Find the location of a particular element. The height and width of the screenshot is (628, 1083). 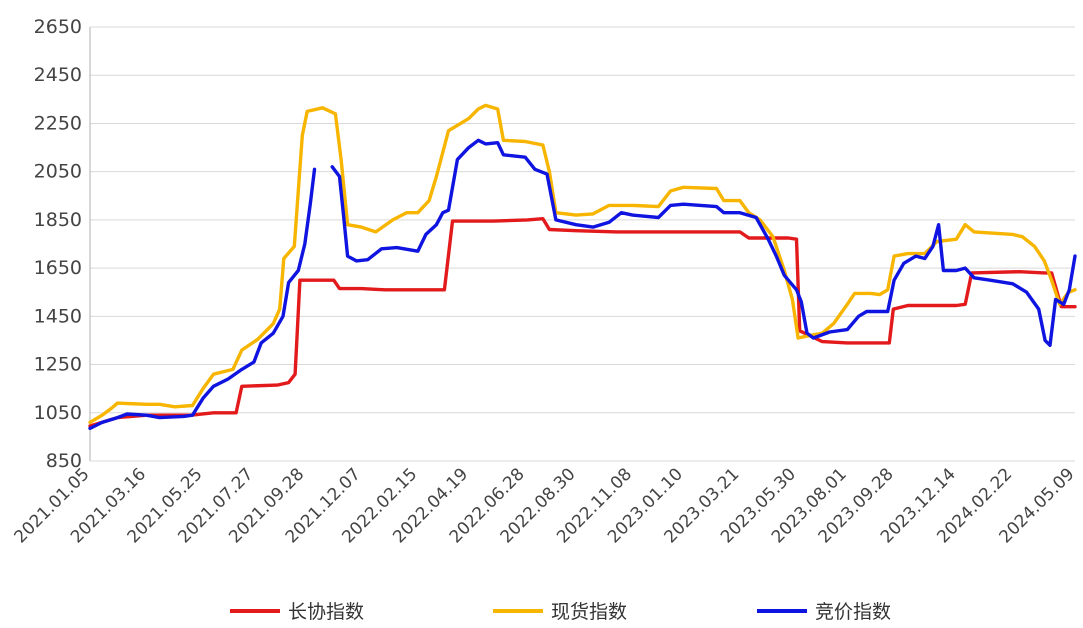

legend-label-1: 现货指数 is located at coordinates (589, 612).